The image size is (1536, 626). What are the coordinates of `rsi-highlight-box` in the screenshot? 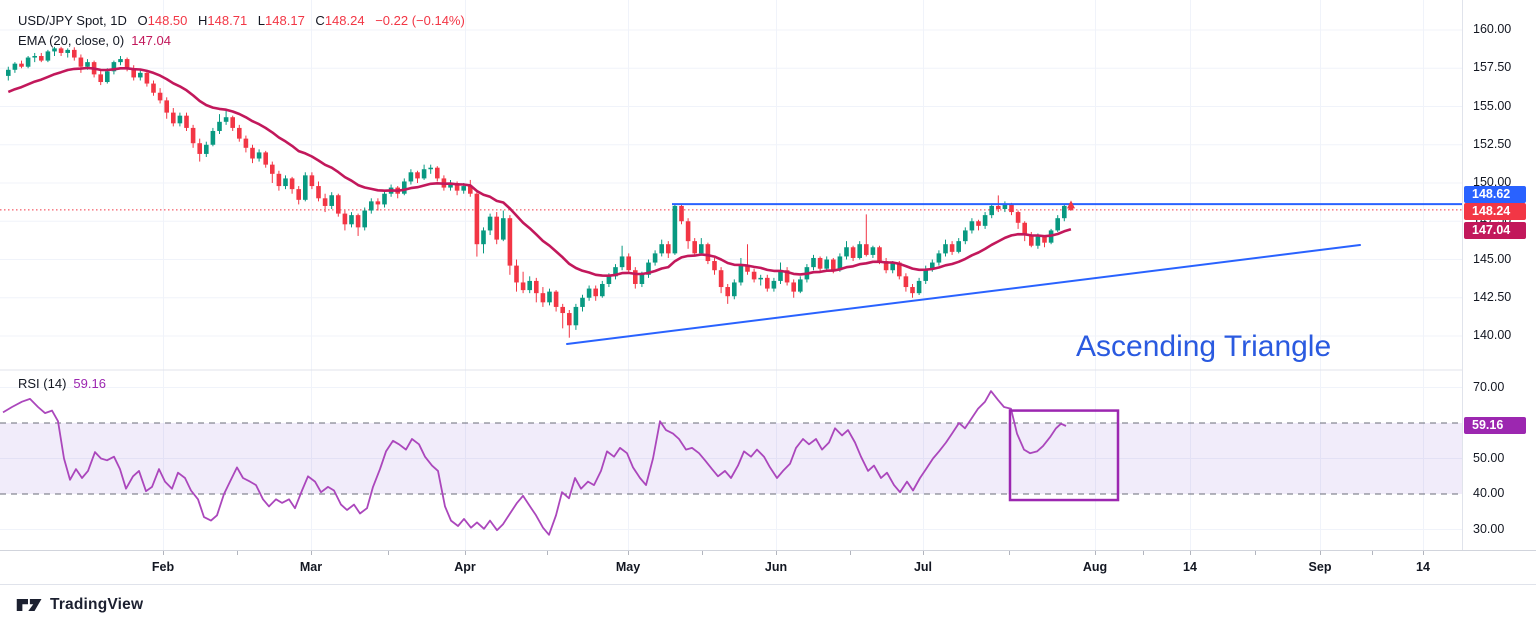 It's located at (1064, 455).